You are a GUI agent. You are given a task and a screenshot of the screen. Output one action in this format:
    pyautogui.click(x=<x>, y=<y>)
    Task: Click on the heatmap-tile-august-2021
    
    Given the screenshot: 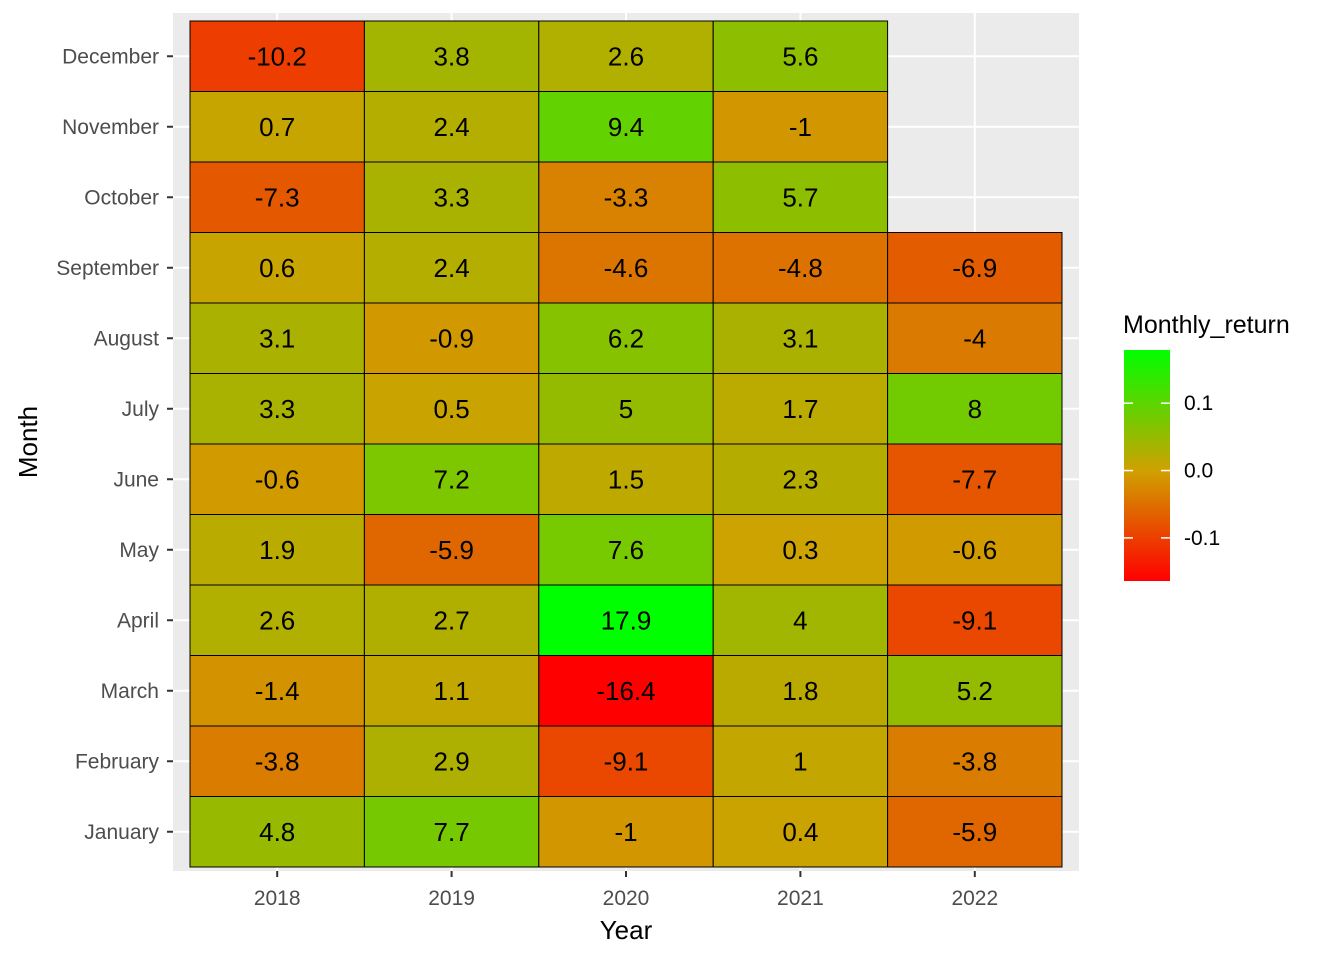 What is the action you would take?
    pyautogui.click(x=800, y=338)
    